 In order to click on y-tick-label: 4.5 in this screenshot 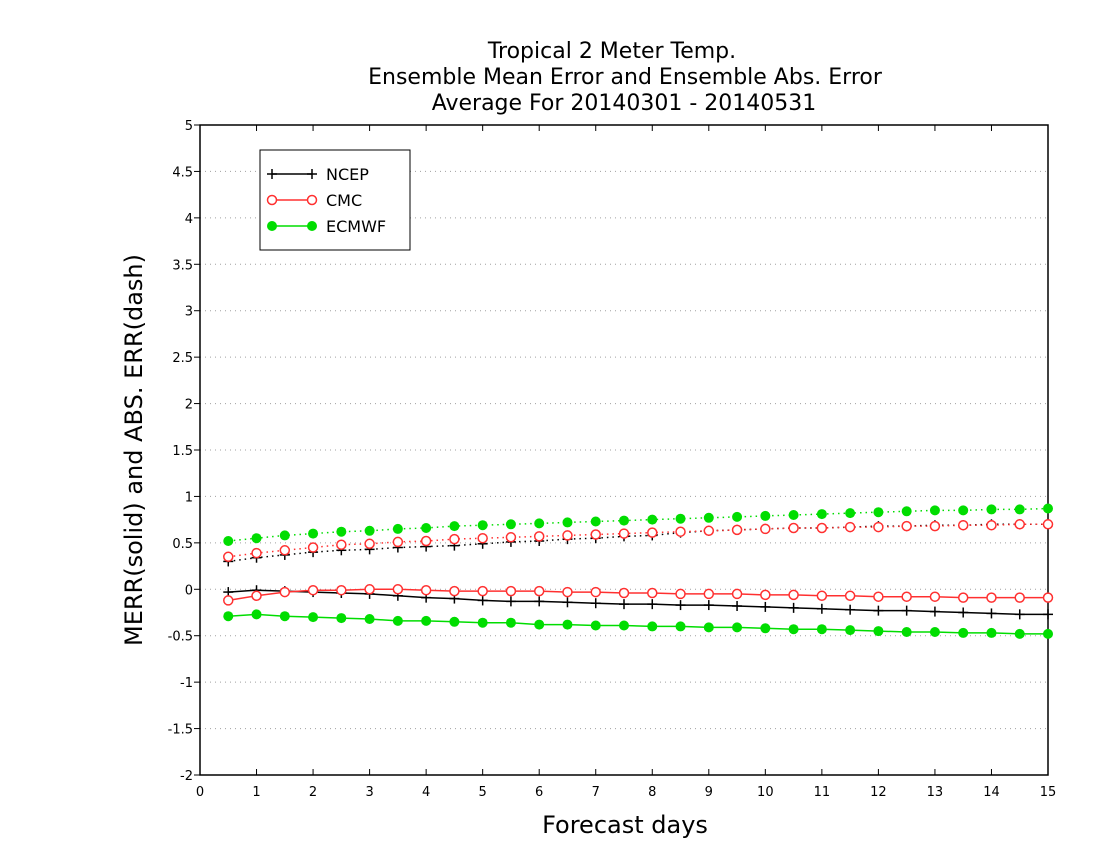, I will do `click(182, 172)`.